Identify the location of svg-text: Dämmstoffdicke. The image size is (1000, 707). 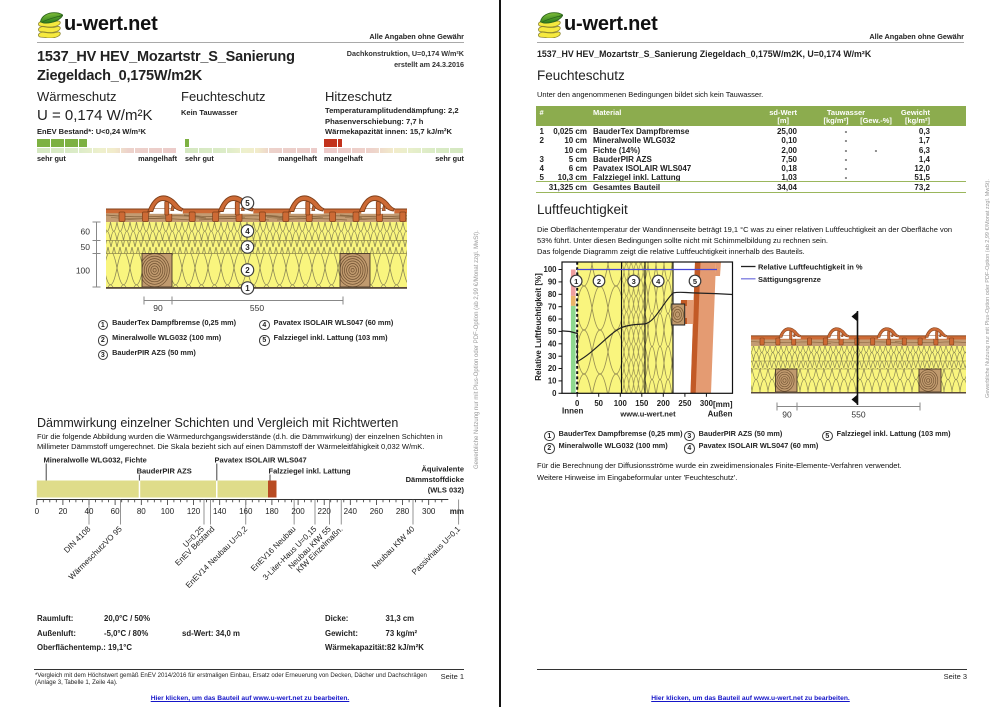
(435, 479).